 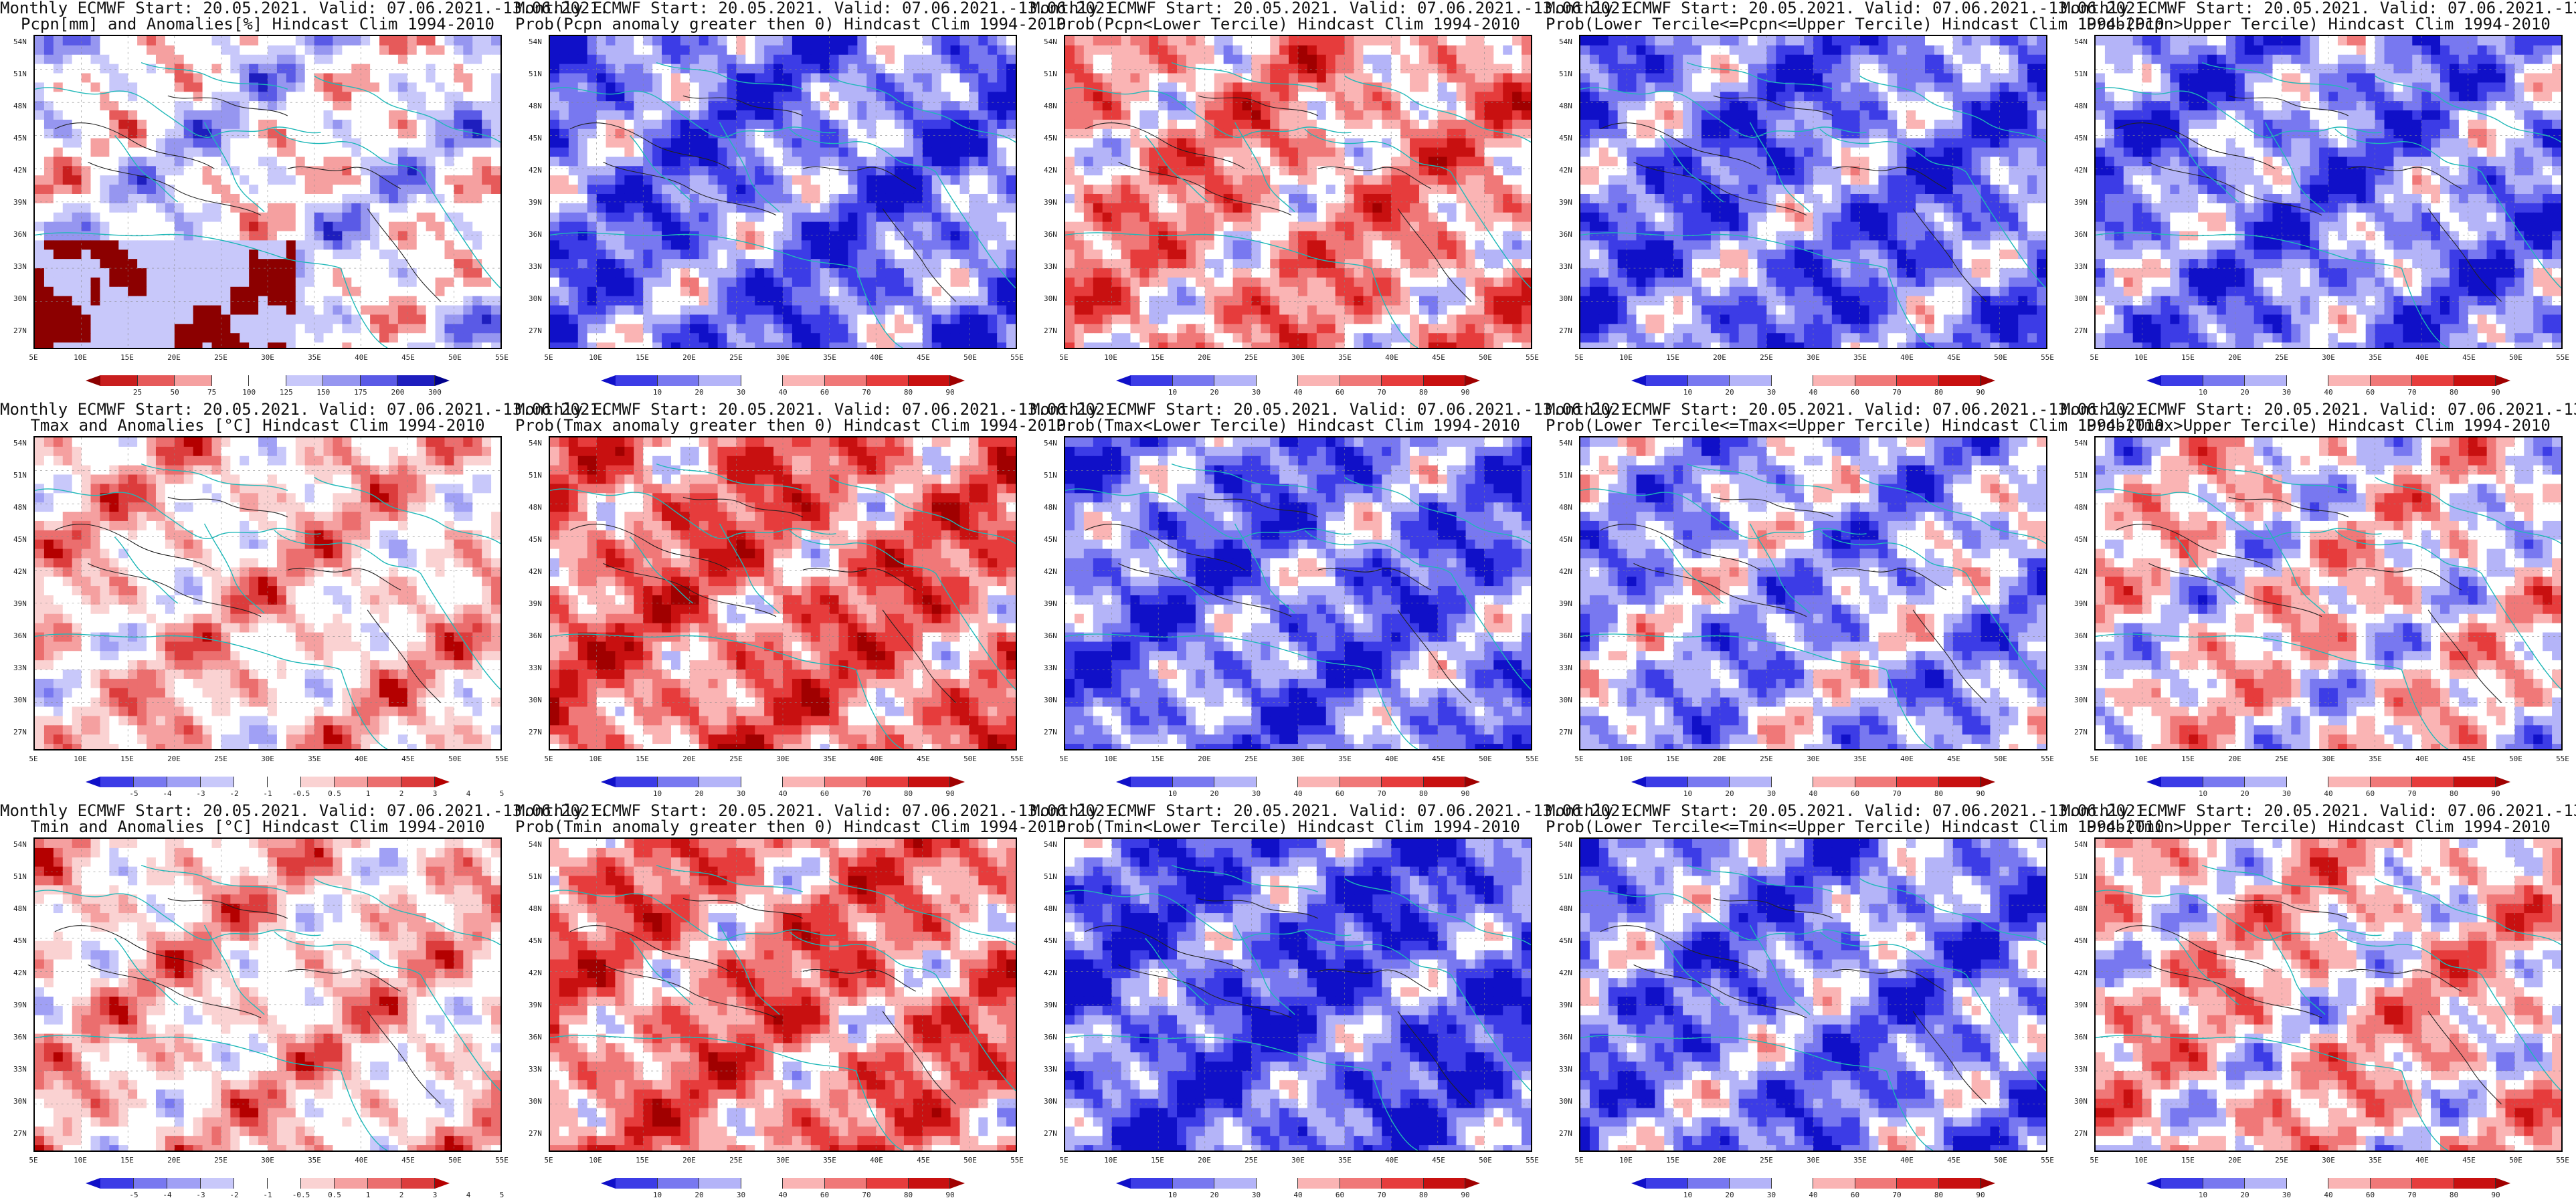 What do you see at coordinates (876, 357) in the screenshot?
I see `lon-tick-label: 40E` at bounding box center [876, 357].